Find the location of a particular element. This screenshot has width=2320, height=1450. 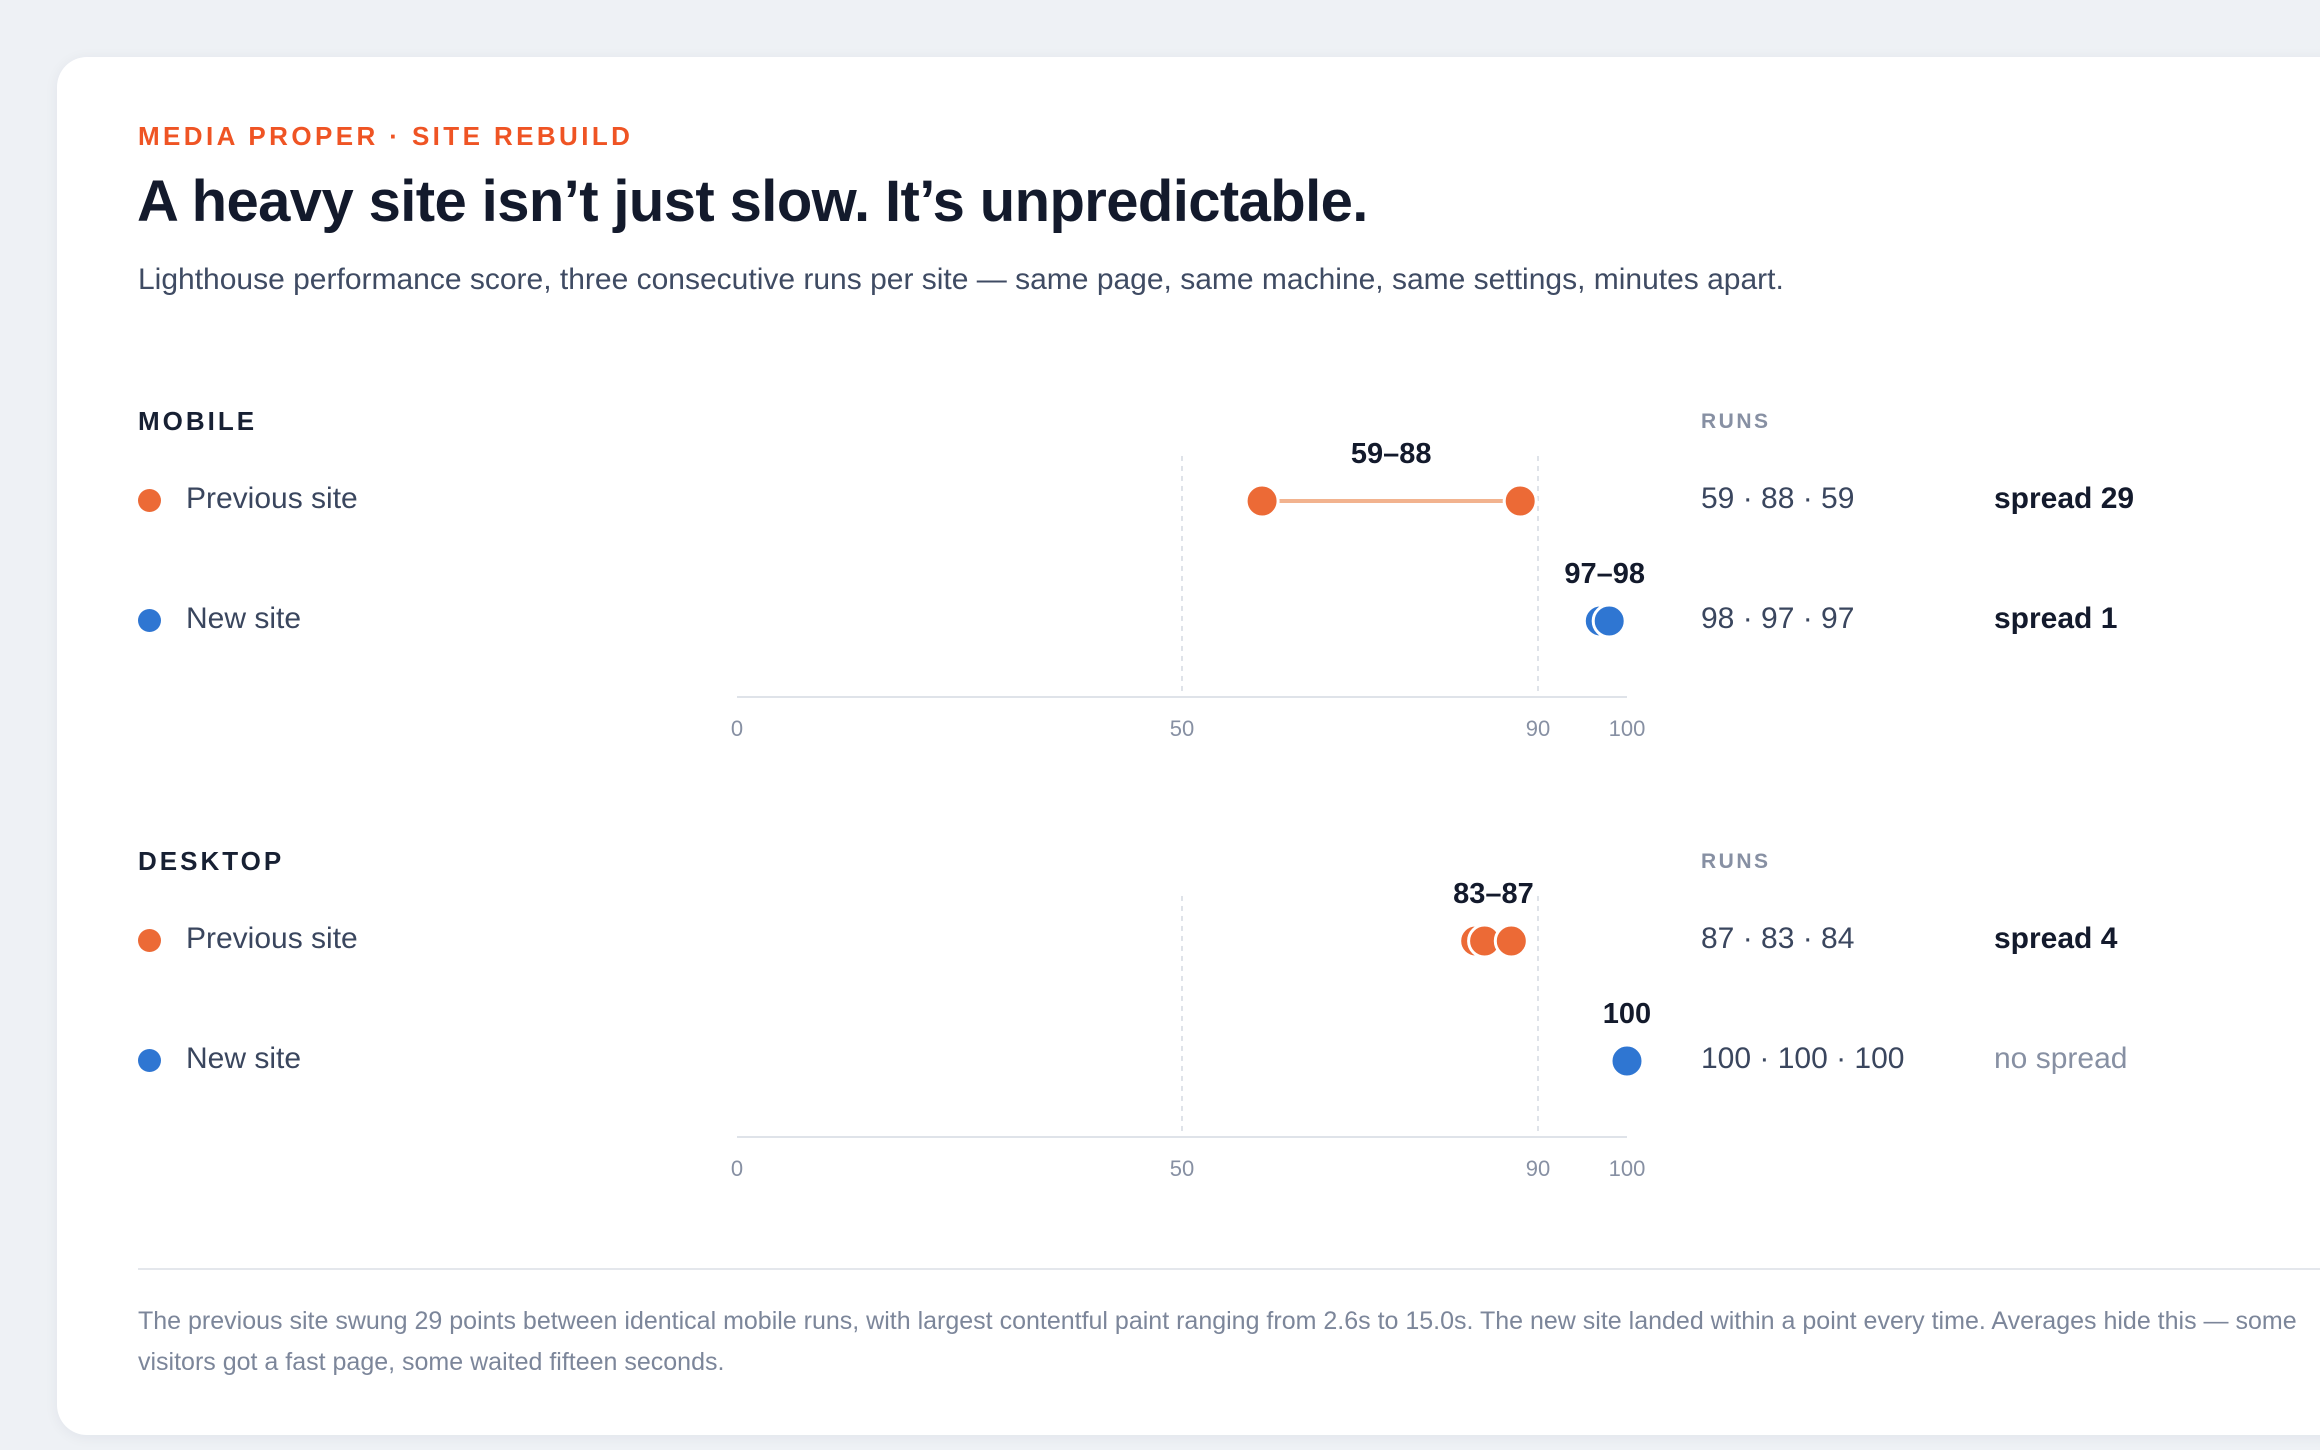

section-label-desktop: DESKTOP is located at coordinates (211, 861).